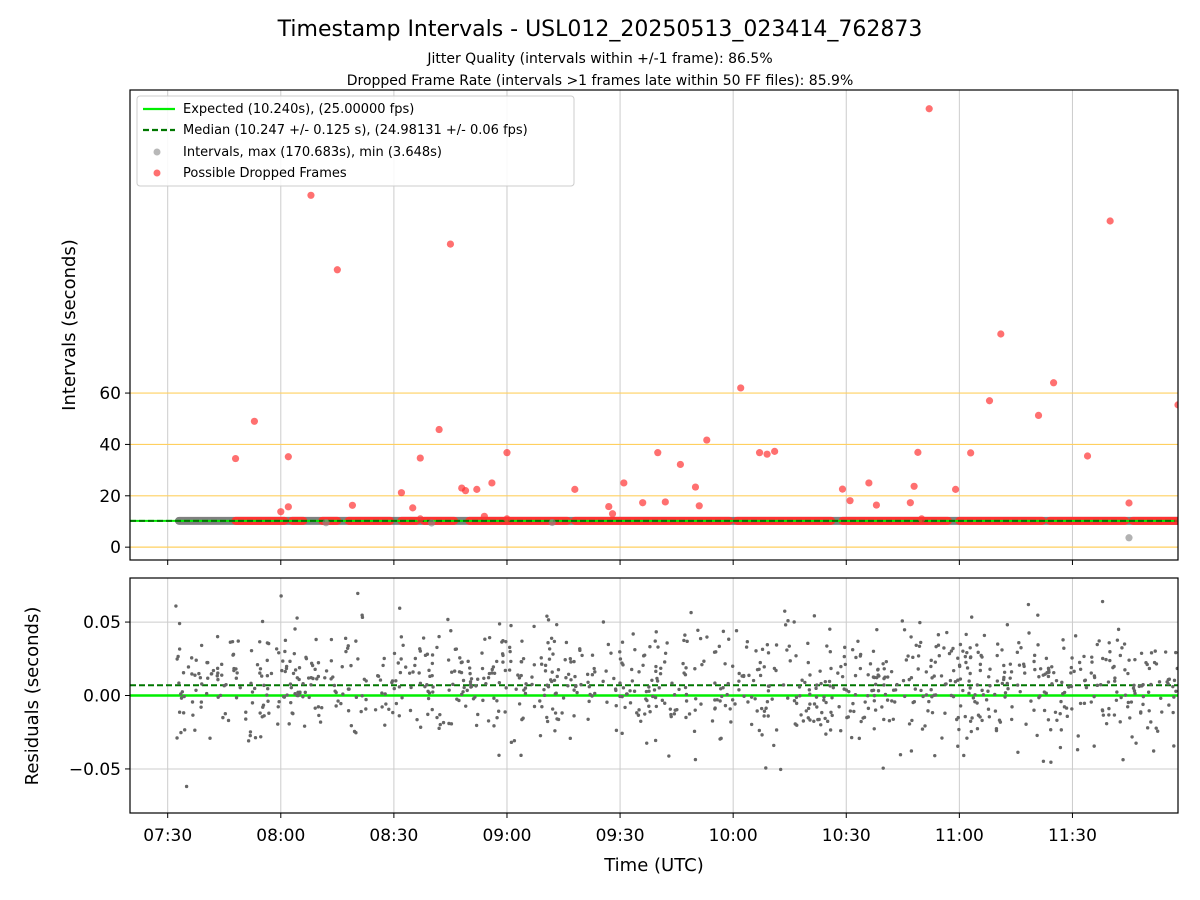 The height and width of the screenshot is (900, 1200). What do you see at coordinates (32, 696) in the screenshot?
I see `bottom-y-axis-label: Residuals (seconds)` at bounding box center [32, 696].